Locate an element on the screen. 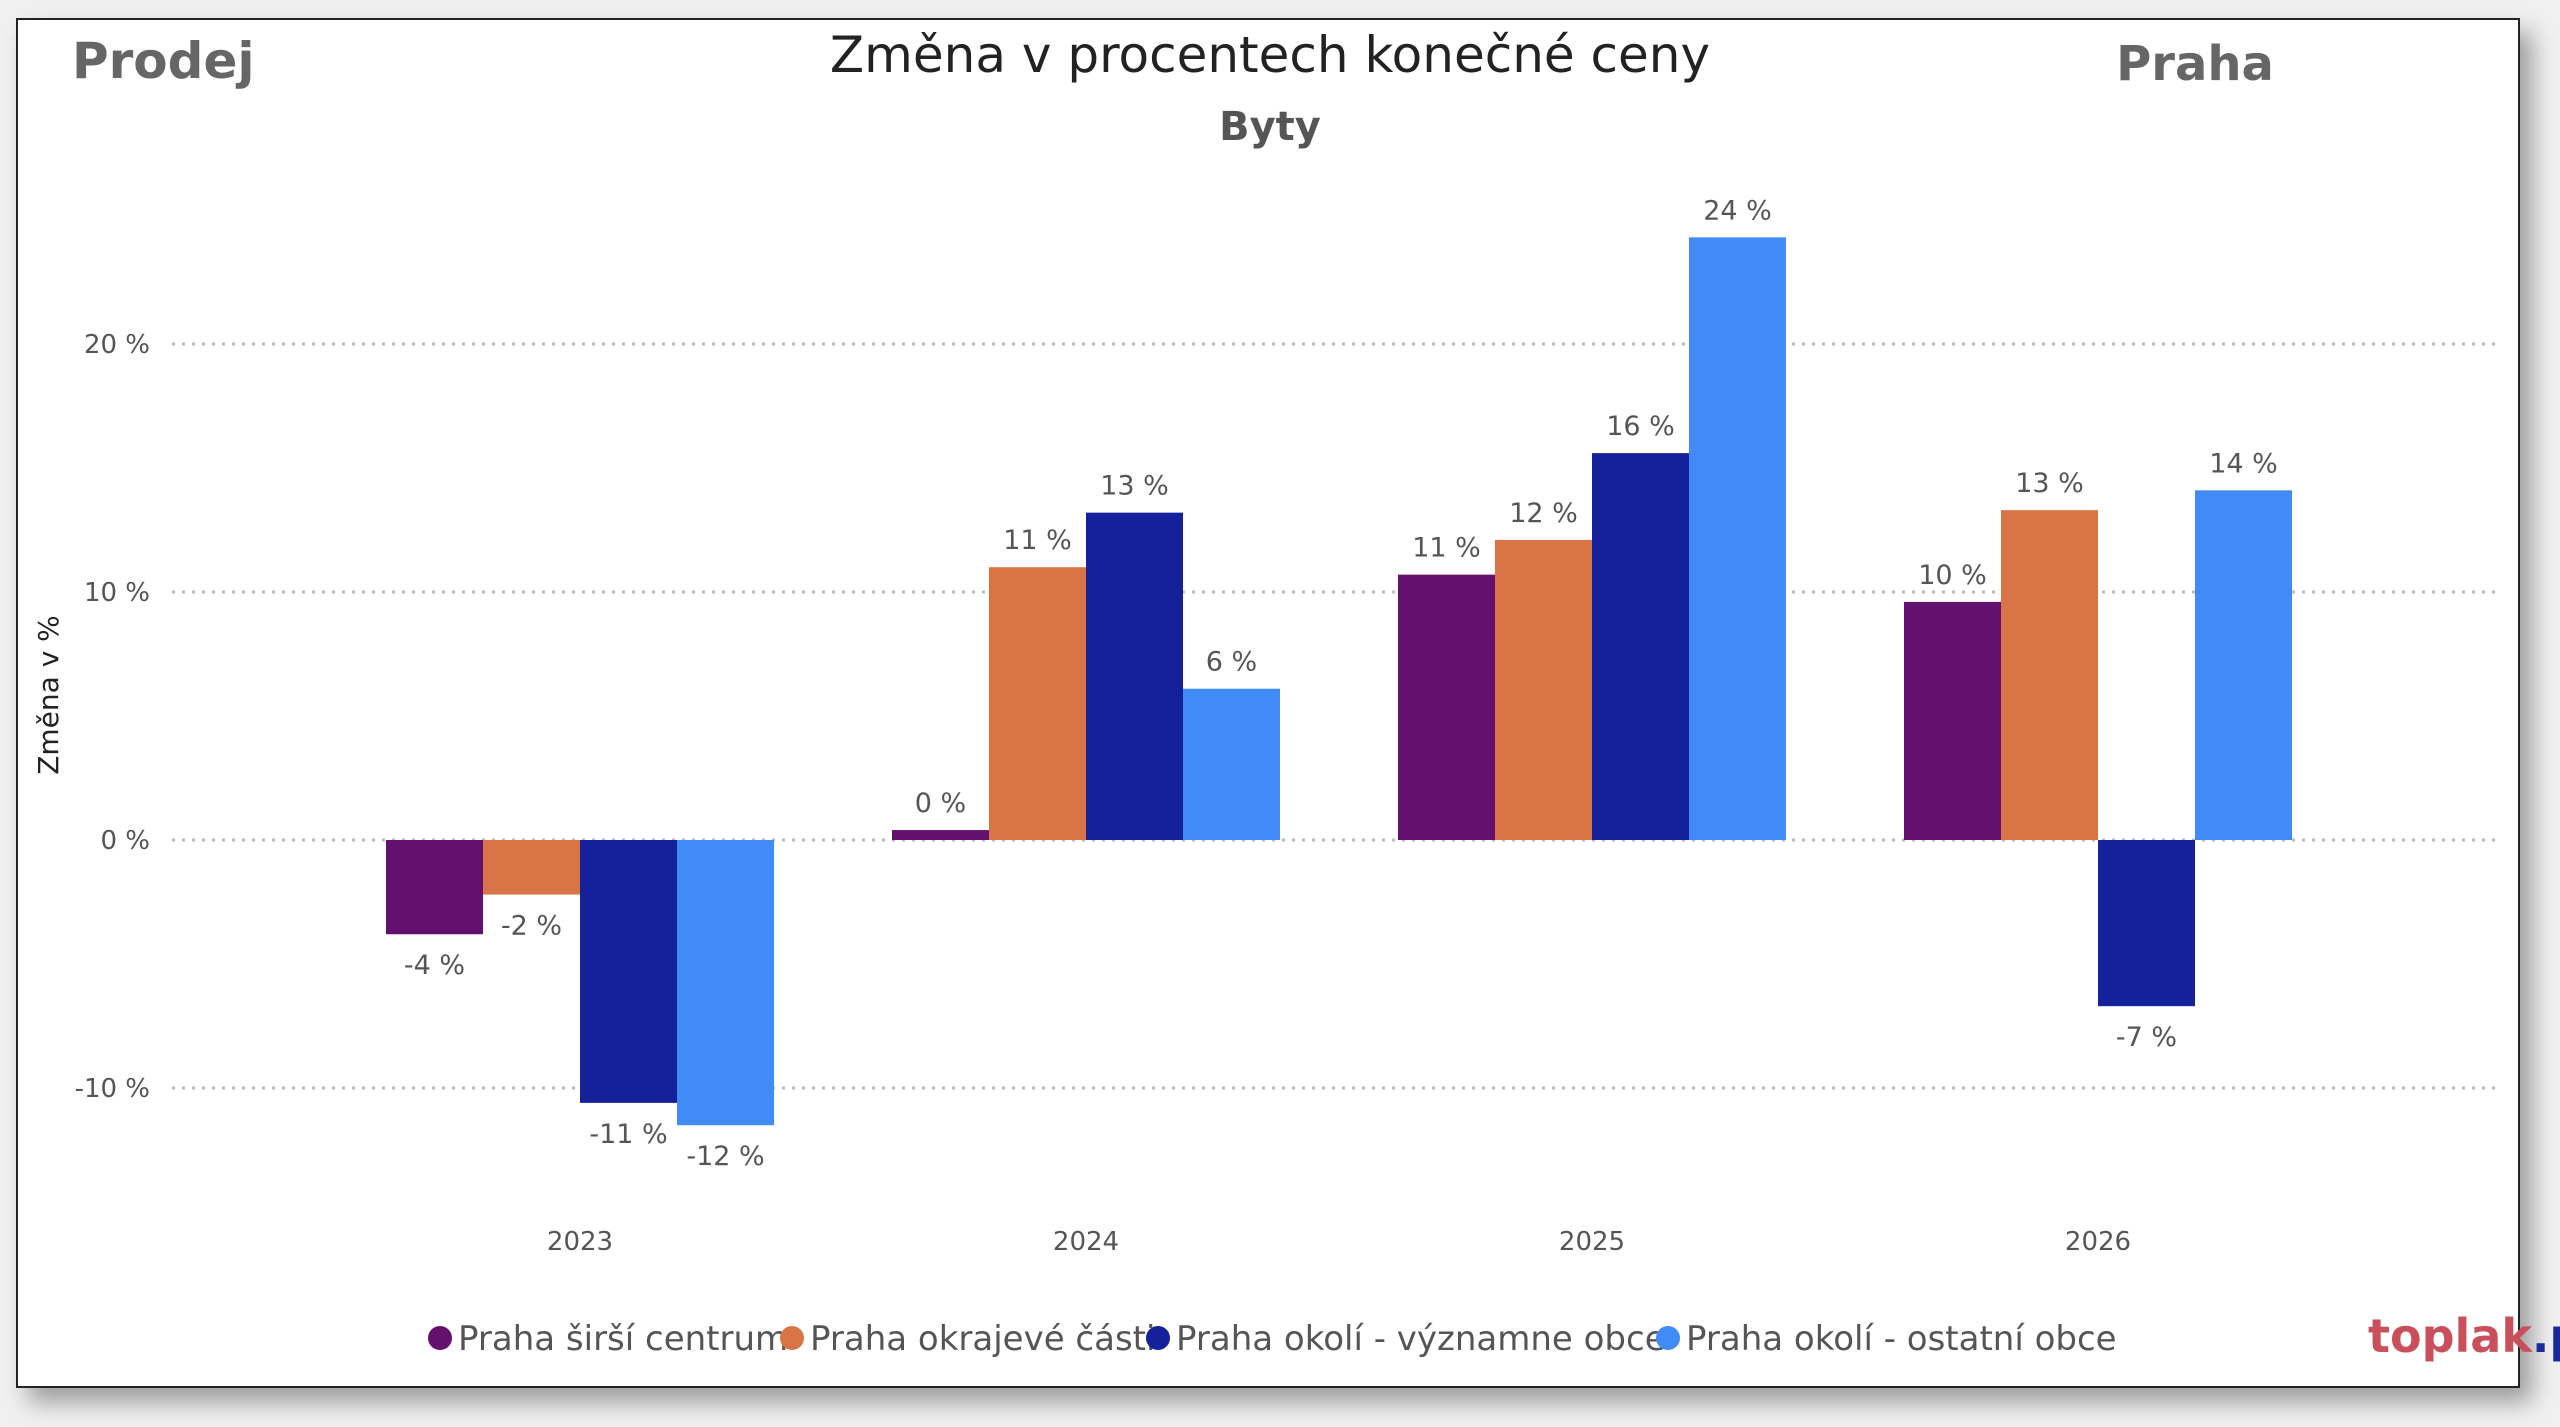 The height and width of the screenshot is (1427, 2560). x-tick-label: 2026 is located at coordinates (2098, 1242).